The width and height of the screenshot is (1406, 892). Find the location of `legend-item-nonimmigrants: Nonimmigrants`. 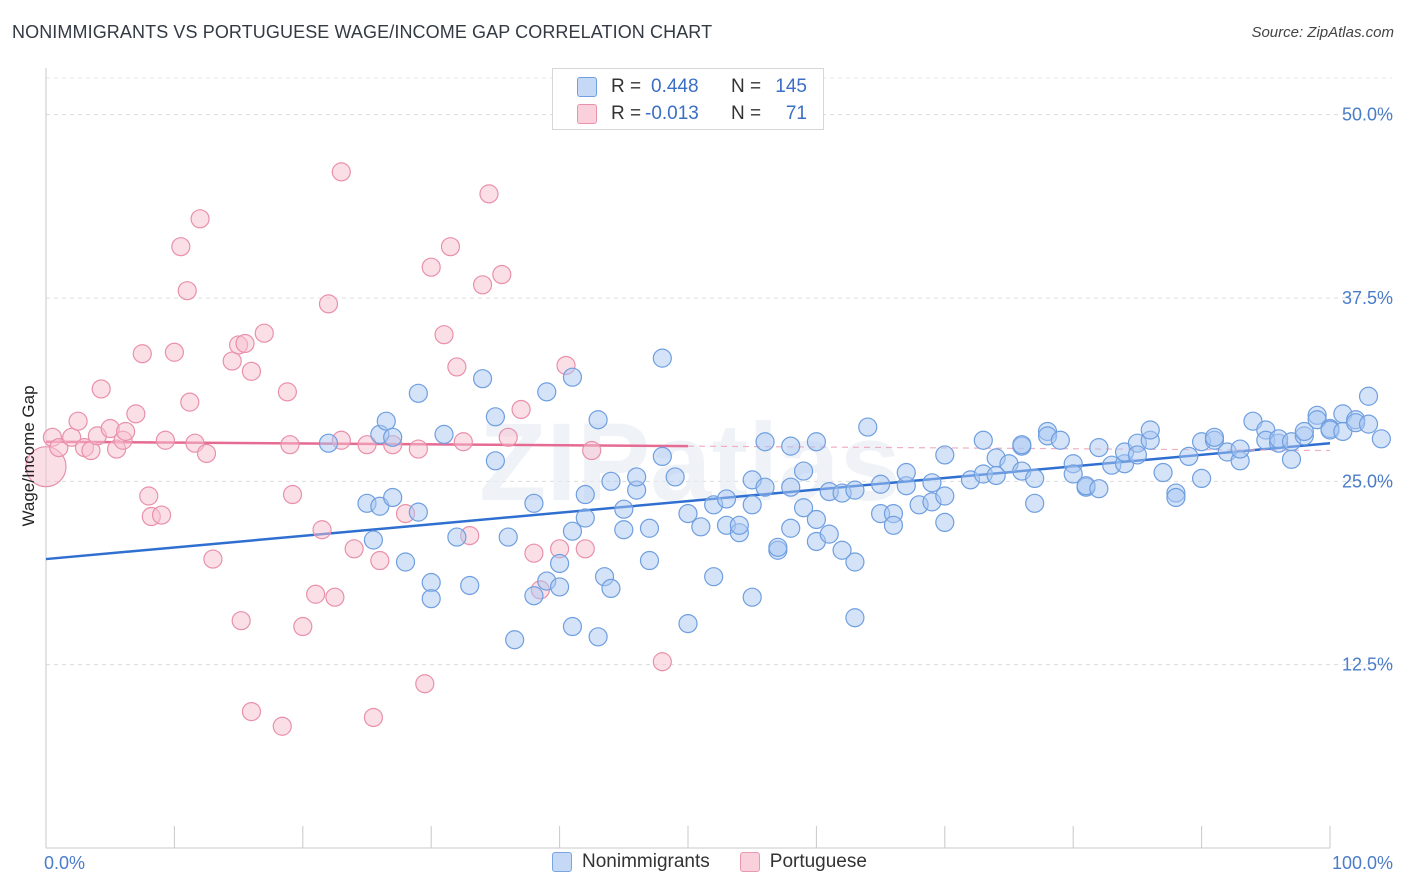

legend-item-nonimmigrants: Nonimmigrants is located at coordinates (631, 862).